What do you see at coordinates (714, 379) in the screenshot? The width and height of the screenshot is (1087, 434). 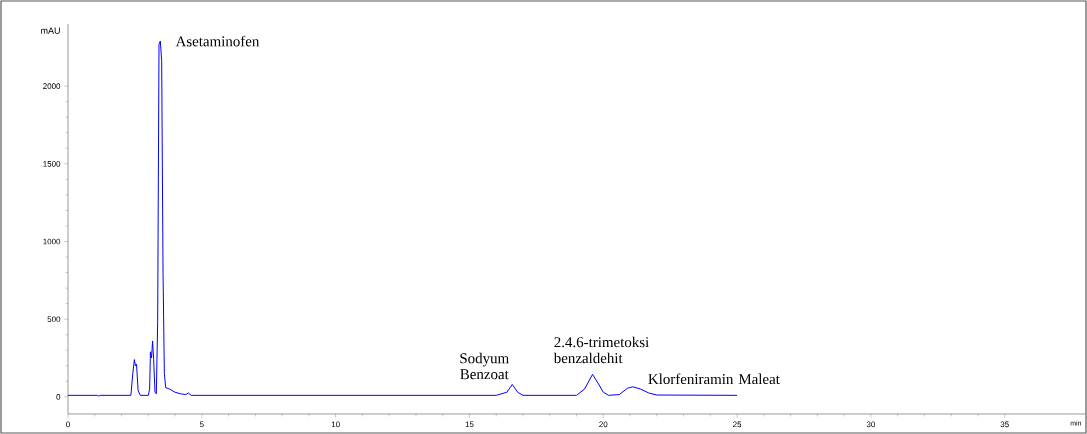 I see `annotation: Klorfeniramin Maleat` at bounding box center [714, 379].